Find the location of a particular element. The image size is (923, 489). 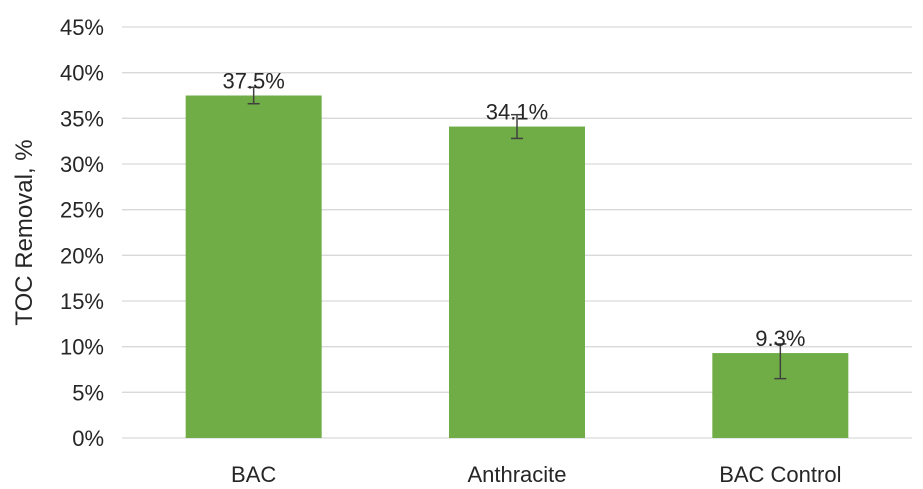

x-tick-label: BAC is located at coordinates (253, 474).